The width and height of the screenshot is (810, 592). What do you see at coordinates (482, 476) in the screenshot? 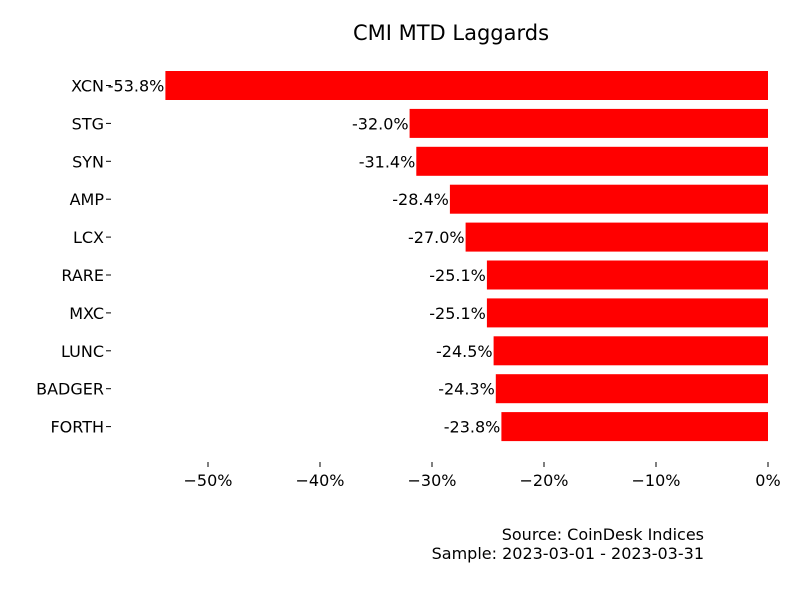
I see `x-axis: −50% −40% −30% −20% −10% 0%` at bounding box center [482, 476].